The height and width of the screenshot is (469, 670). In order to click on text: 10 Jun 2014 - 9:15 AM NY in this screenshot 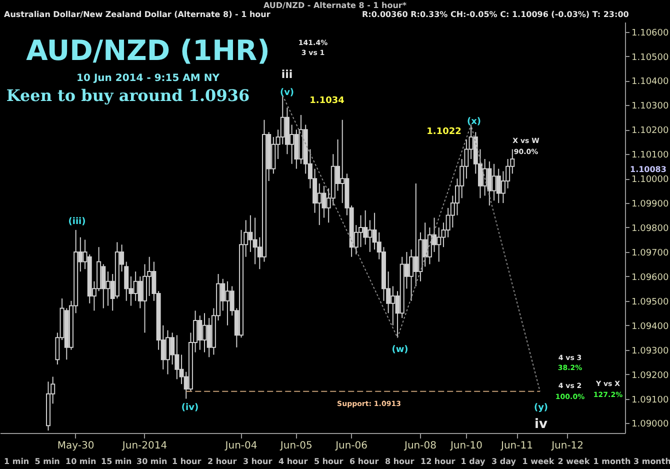, I will do `click(148, 78)`.